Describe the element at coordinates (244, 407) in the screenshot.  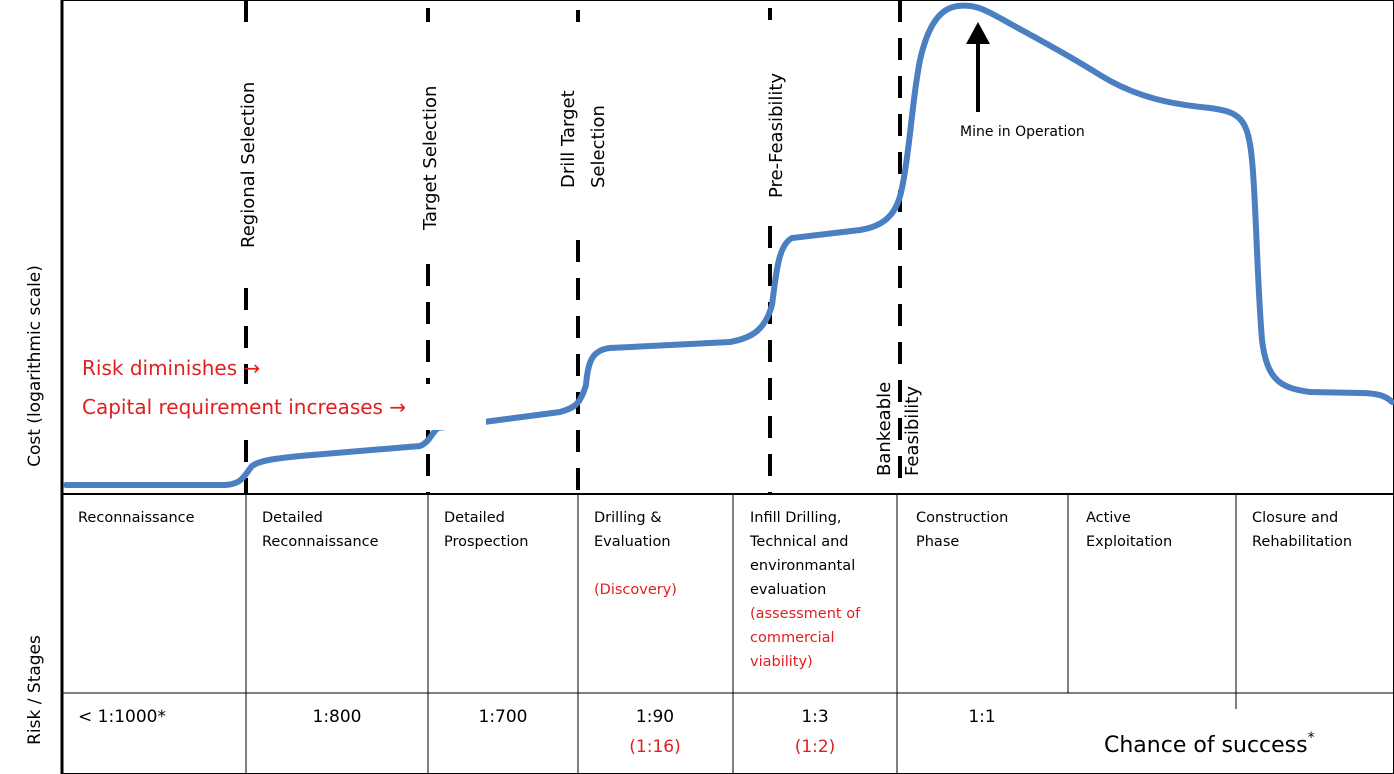
I see `capital-requirement-text: Capital requirement increases →` at that location.